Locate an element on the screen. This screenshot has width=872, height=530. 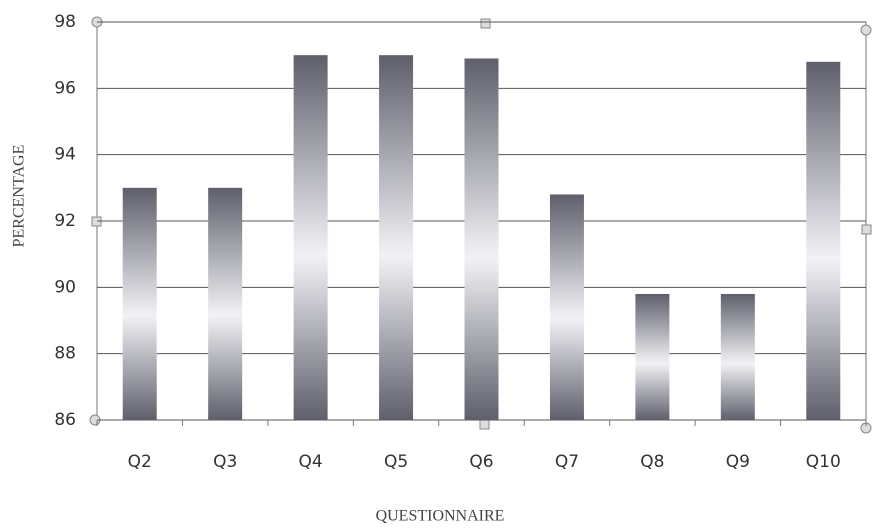
y-tick-label: 92 is located at coordinates (65, 221).